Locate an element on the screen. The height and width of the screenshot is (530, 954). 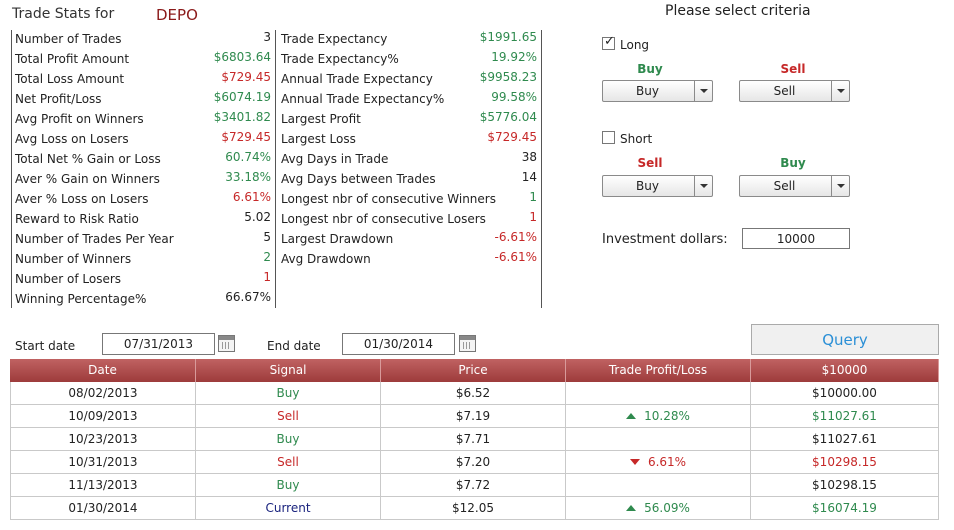
stat-label: Annual Trade Expectancy is located at coordinates (357, 79).